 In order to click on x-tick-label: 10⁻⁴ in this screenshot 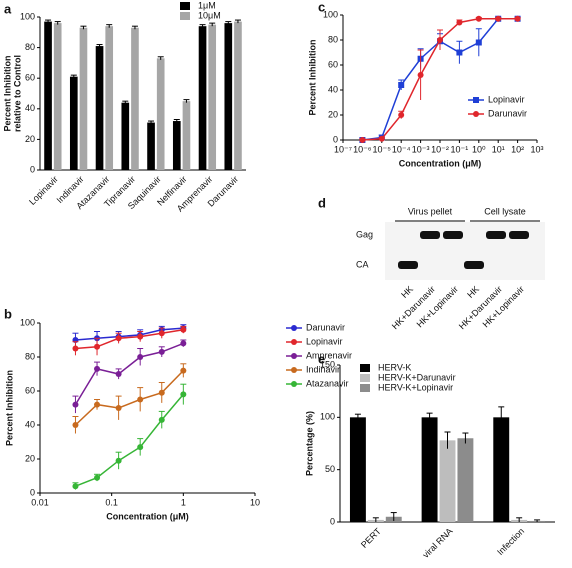, I will do `click(401, 149)`.